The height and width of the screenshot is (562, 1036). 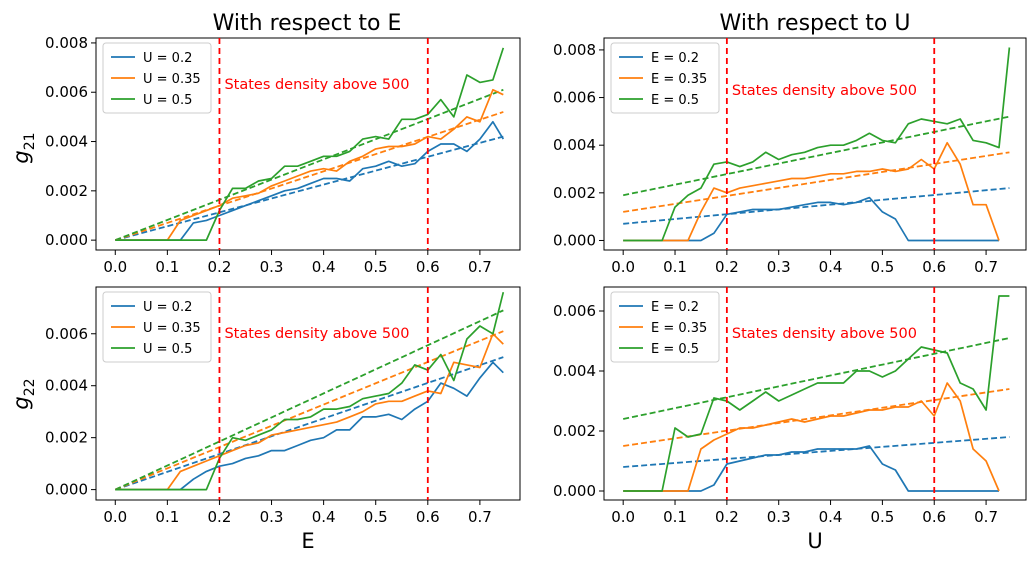 What do you see at coordinates (23, 393) in the screenshot?
I see `row-ylabel-bottom: g22` at bounding box center [23, 393].